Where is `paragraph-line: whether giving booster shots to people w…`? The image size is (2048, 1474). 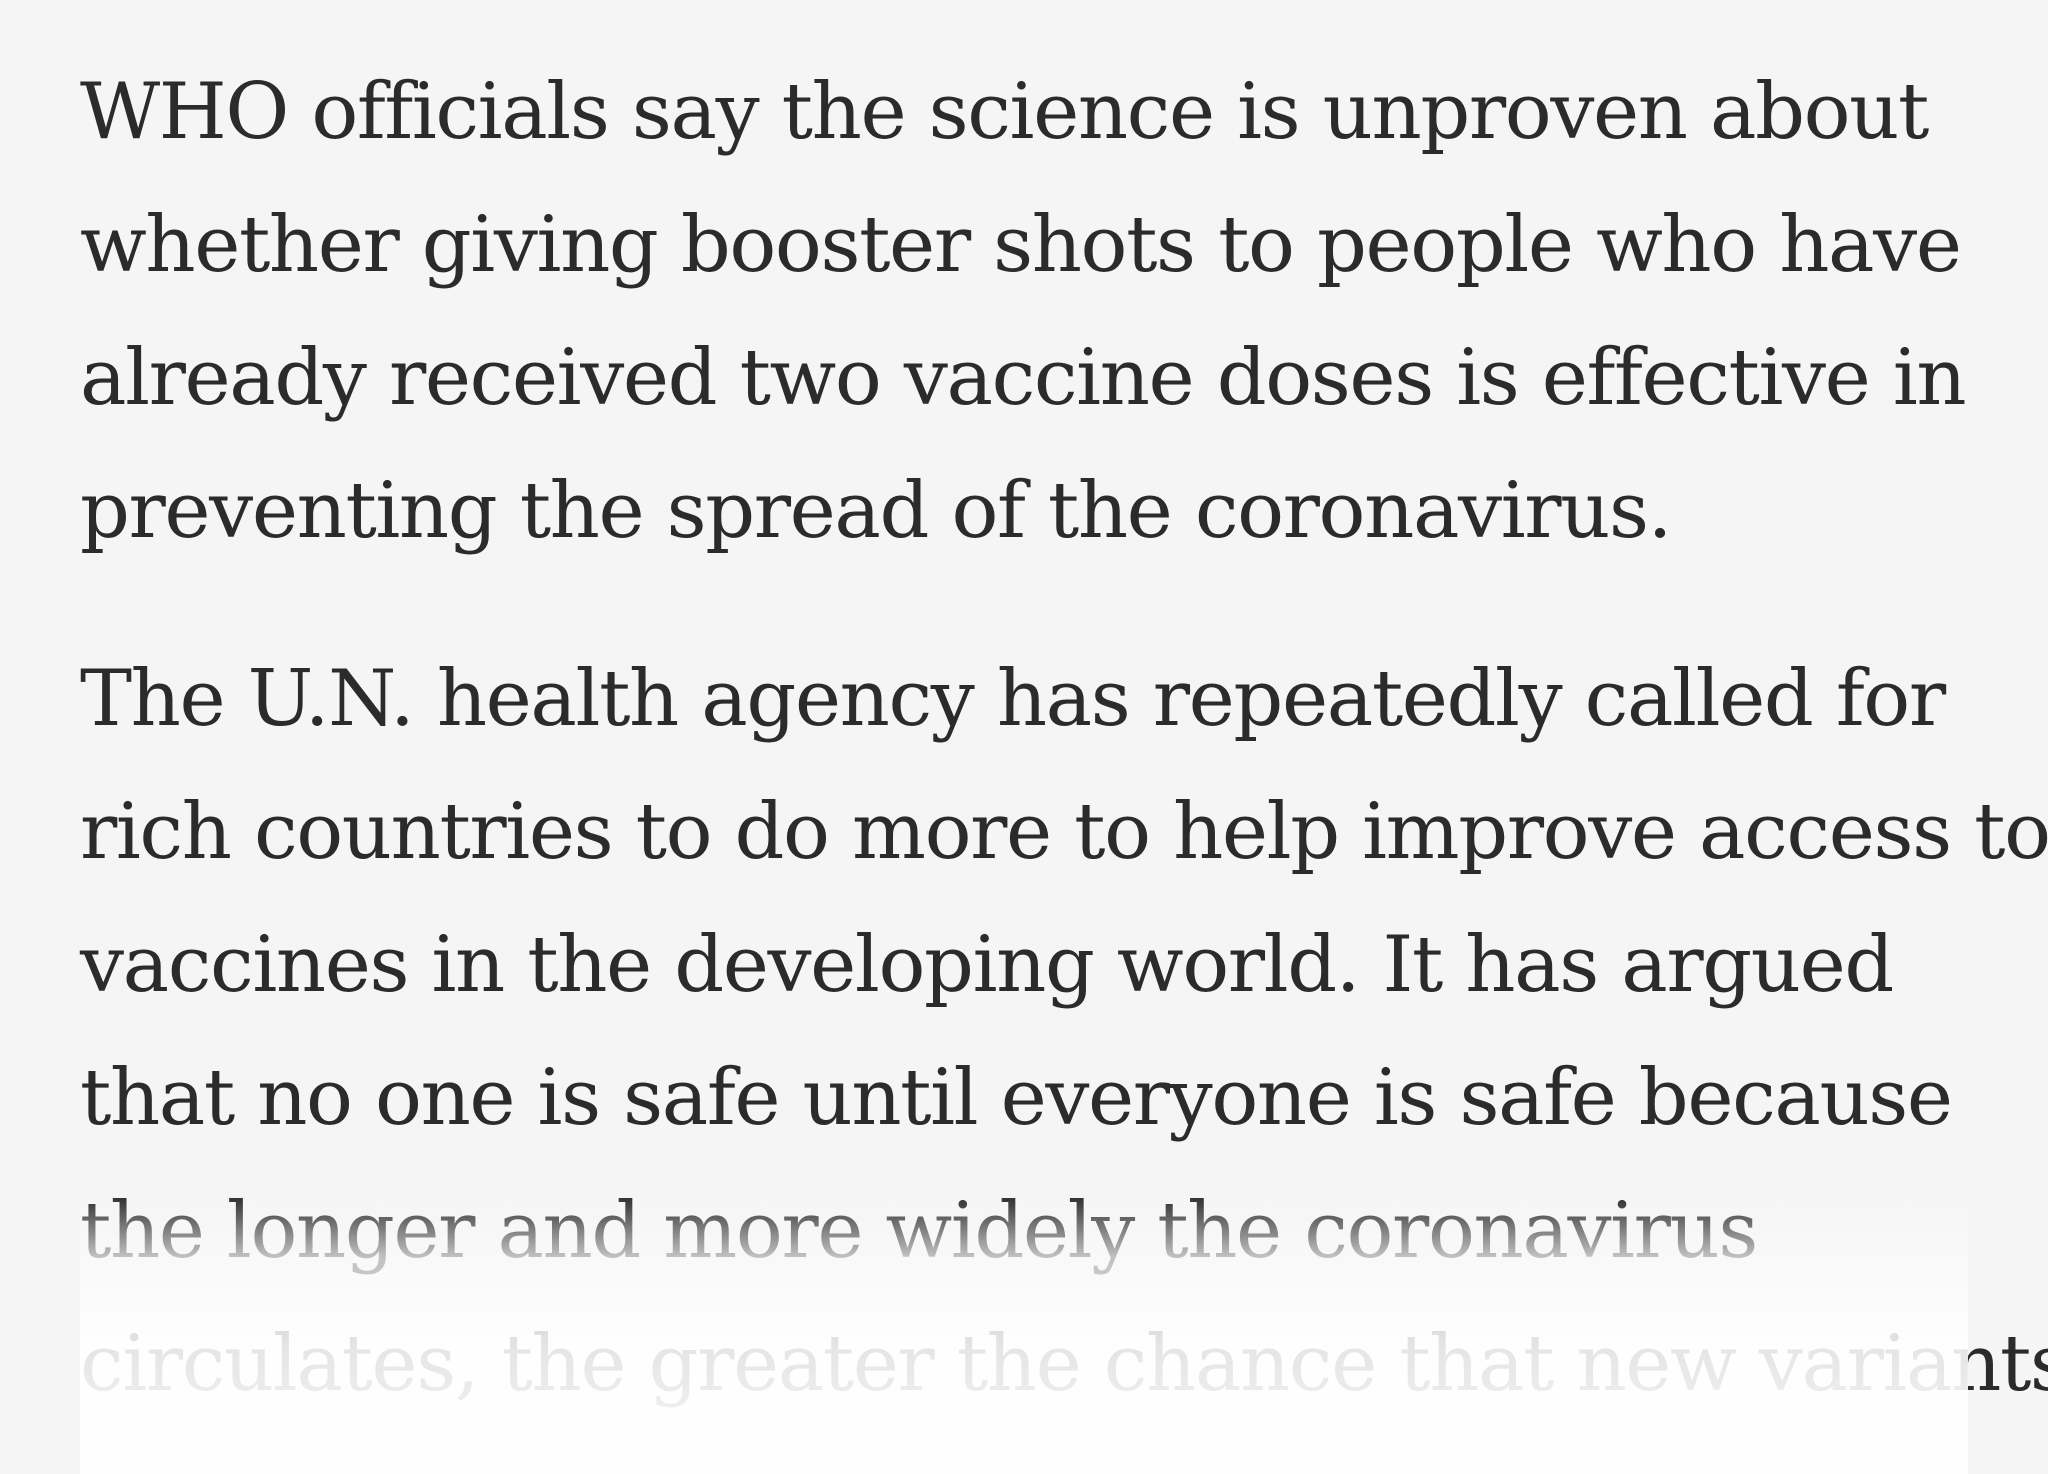 paragraph-line: whether giving booster shots to people w… is located at coordinates (1021, 245).